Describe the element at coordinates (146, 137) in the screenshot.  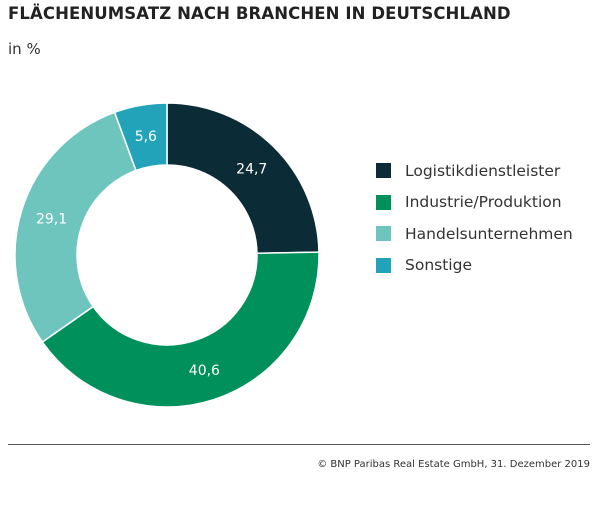
I see `data-label: 5,6` at that location.